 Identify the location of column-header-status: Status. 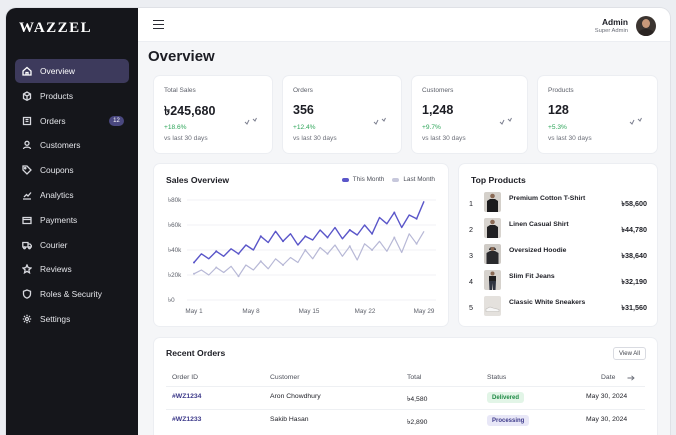
(497, 377).